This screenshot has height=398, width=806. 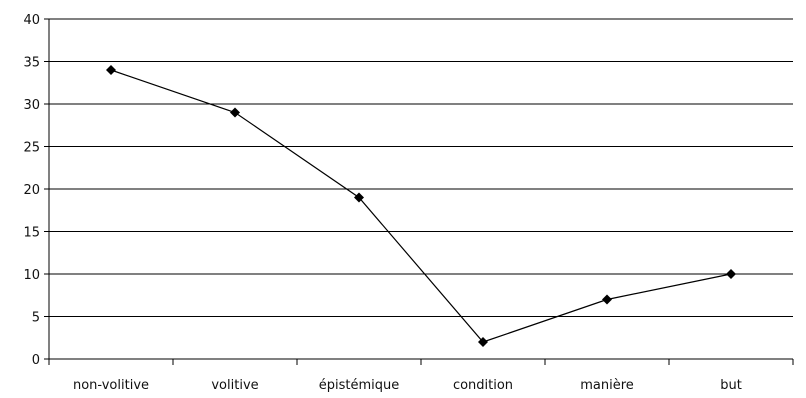 What do you see at coordinates (31, 233) in the screenshot?
I see `y-tick-label: 15` at bounding box center [31, 233].